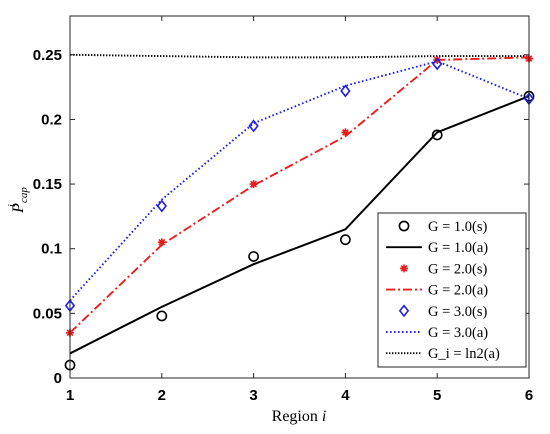 This screenshot has height=434, width=550. I want to click on x-tick-label-4: 5, so click(437, 395).